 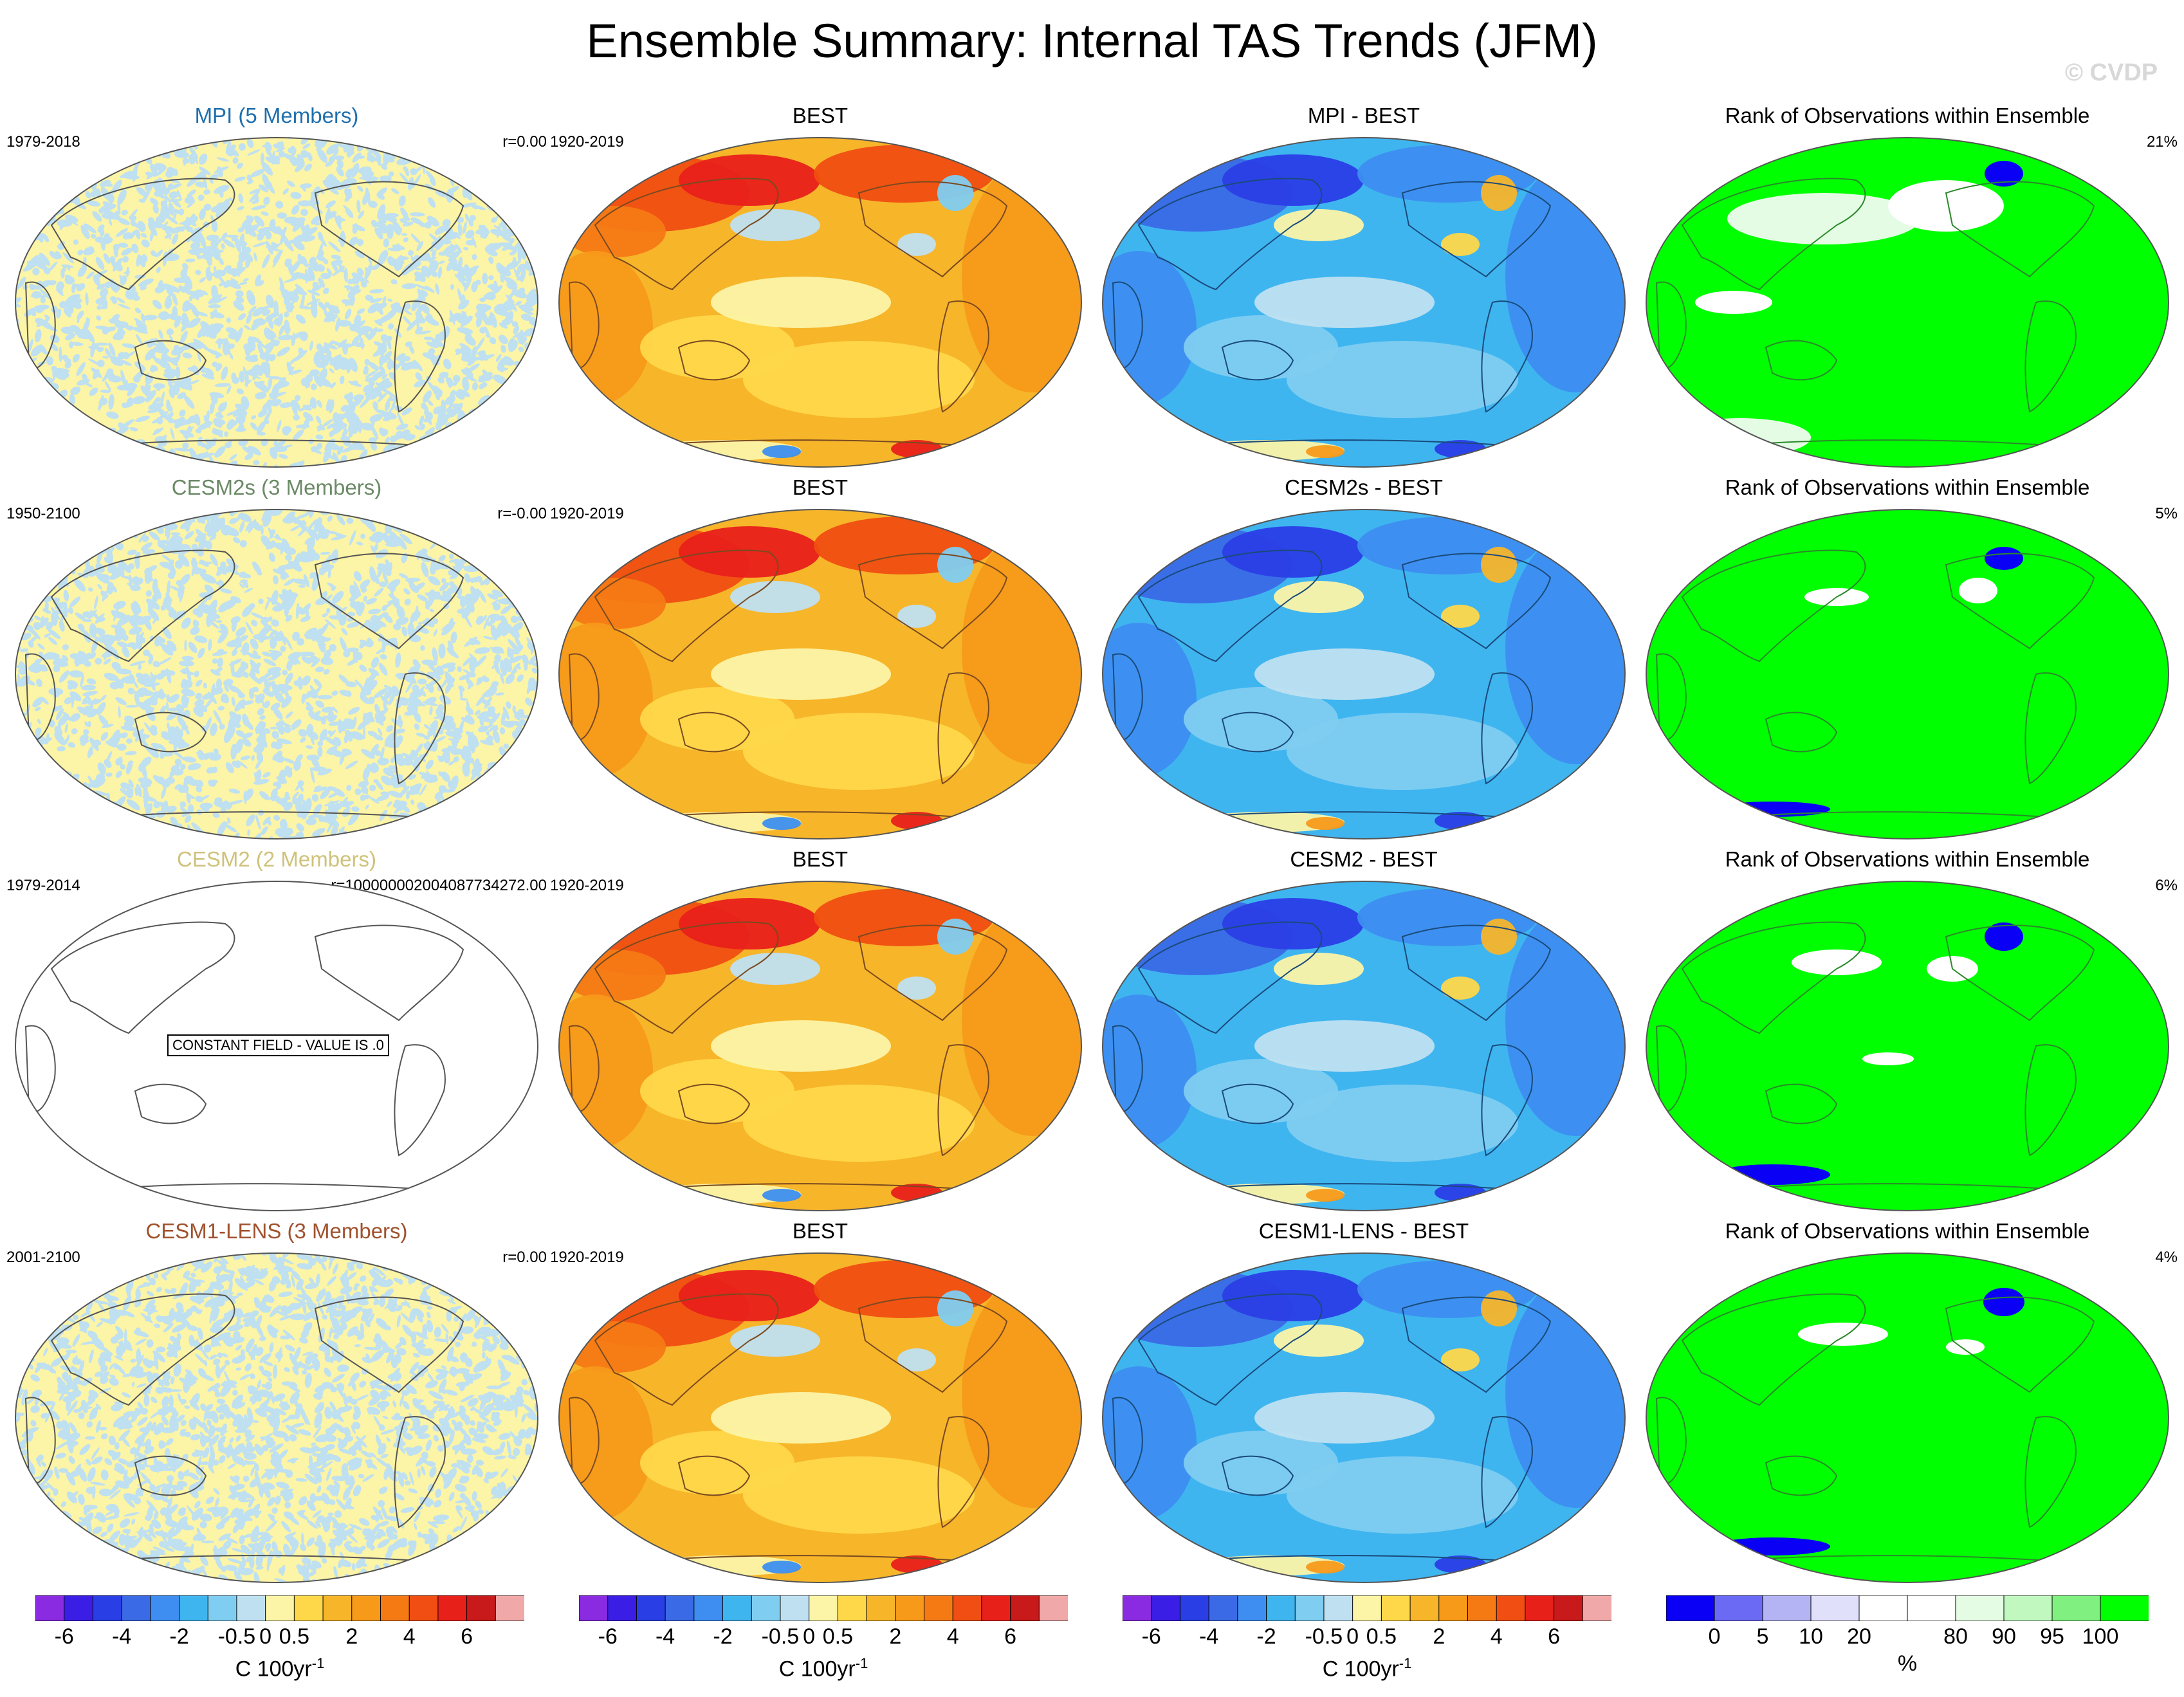 What do you see at coordinates (276, 859) in the screenshot?
I see `panel-title: CESM2 (2 Members)` at bounding box center [276, 859].